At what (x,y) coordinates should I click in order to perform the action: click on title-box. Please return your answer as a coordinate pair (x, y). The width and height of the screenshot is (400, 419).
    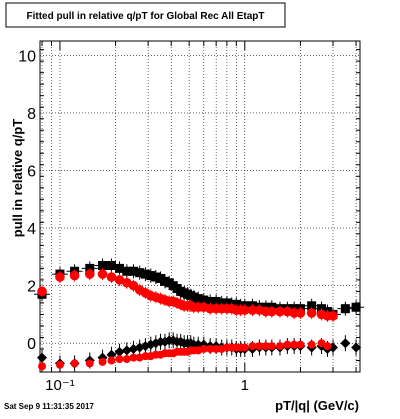
    Looking at the image, I should click on (145, 15).